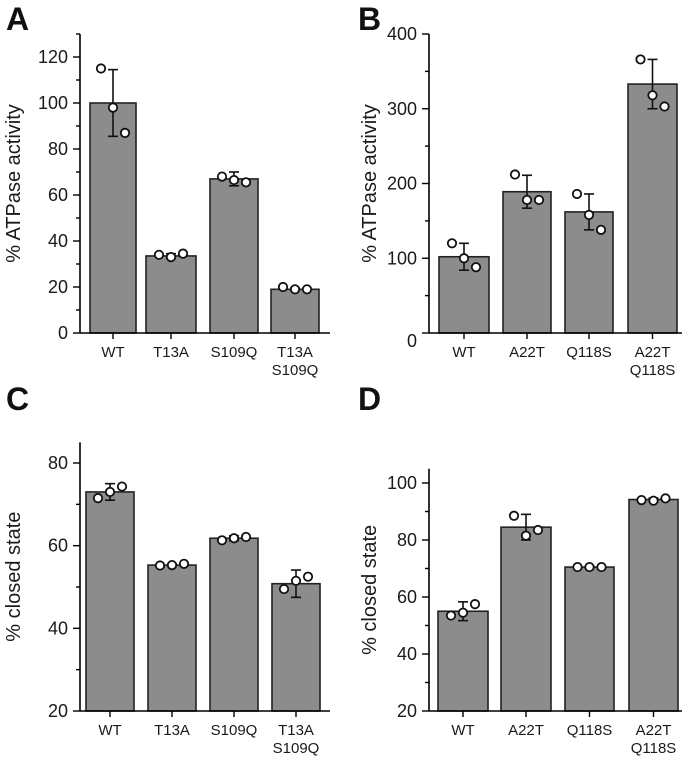 The image size is (685, 762). What do you see at coordinates (654, 748) in the screenshot?
I see `x-tick-label-d-3-1: Q118S` at bounding box center [654, 748].